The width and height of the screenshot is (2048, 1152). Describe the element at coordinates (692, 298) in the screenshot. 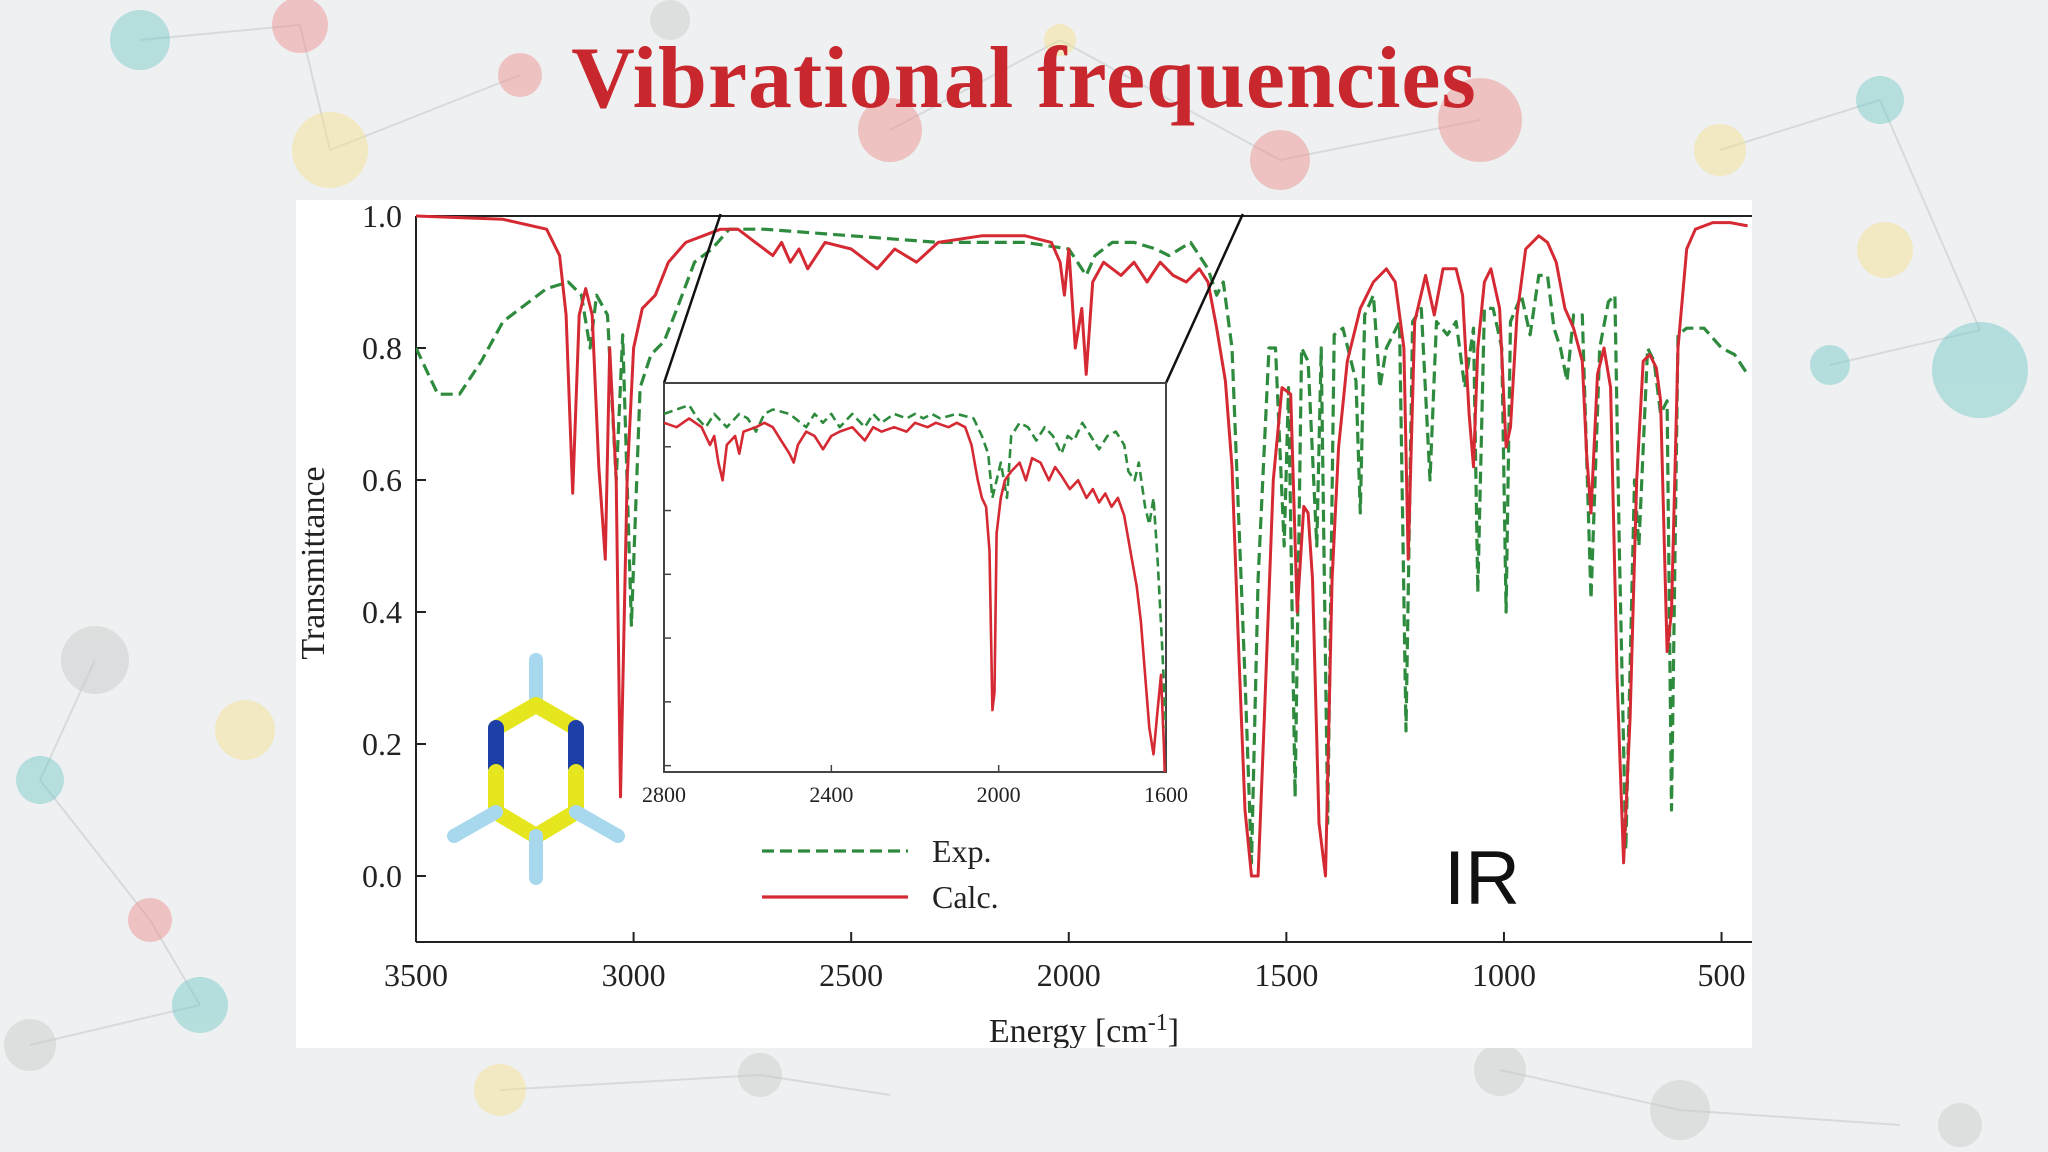

I see `inset-zoom-line-left` at that location.